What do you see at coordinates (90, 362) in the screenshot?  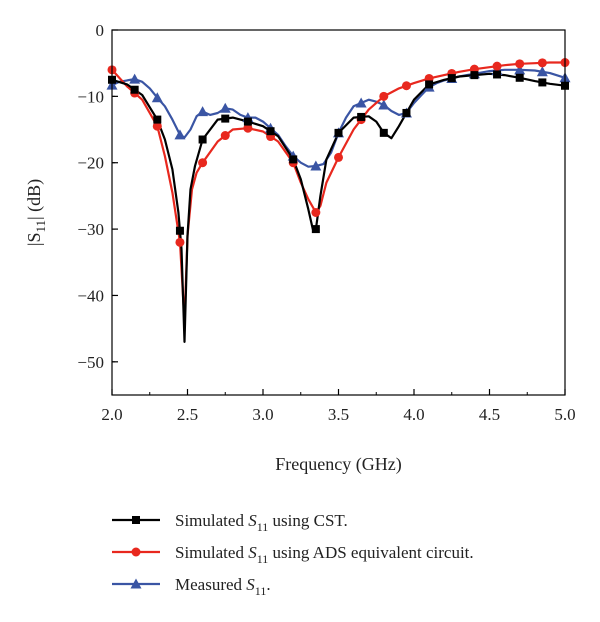 I see `y-tick-label: −50` at bounding box center [90, 362].